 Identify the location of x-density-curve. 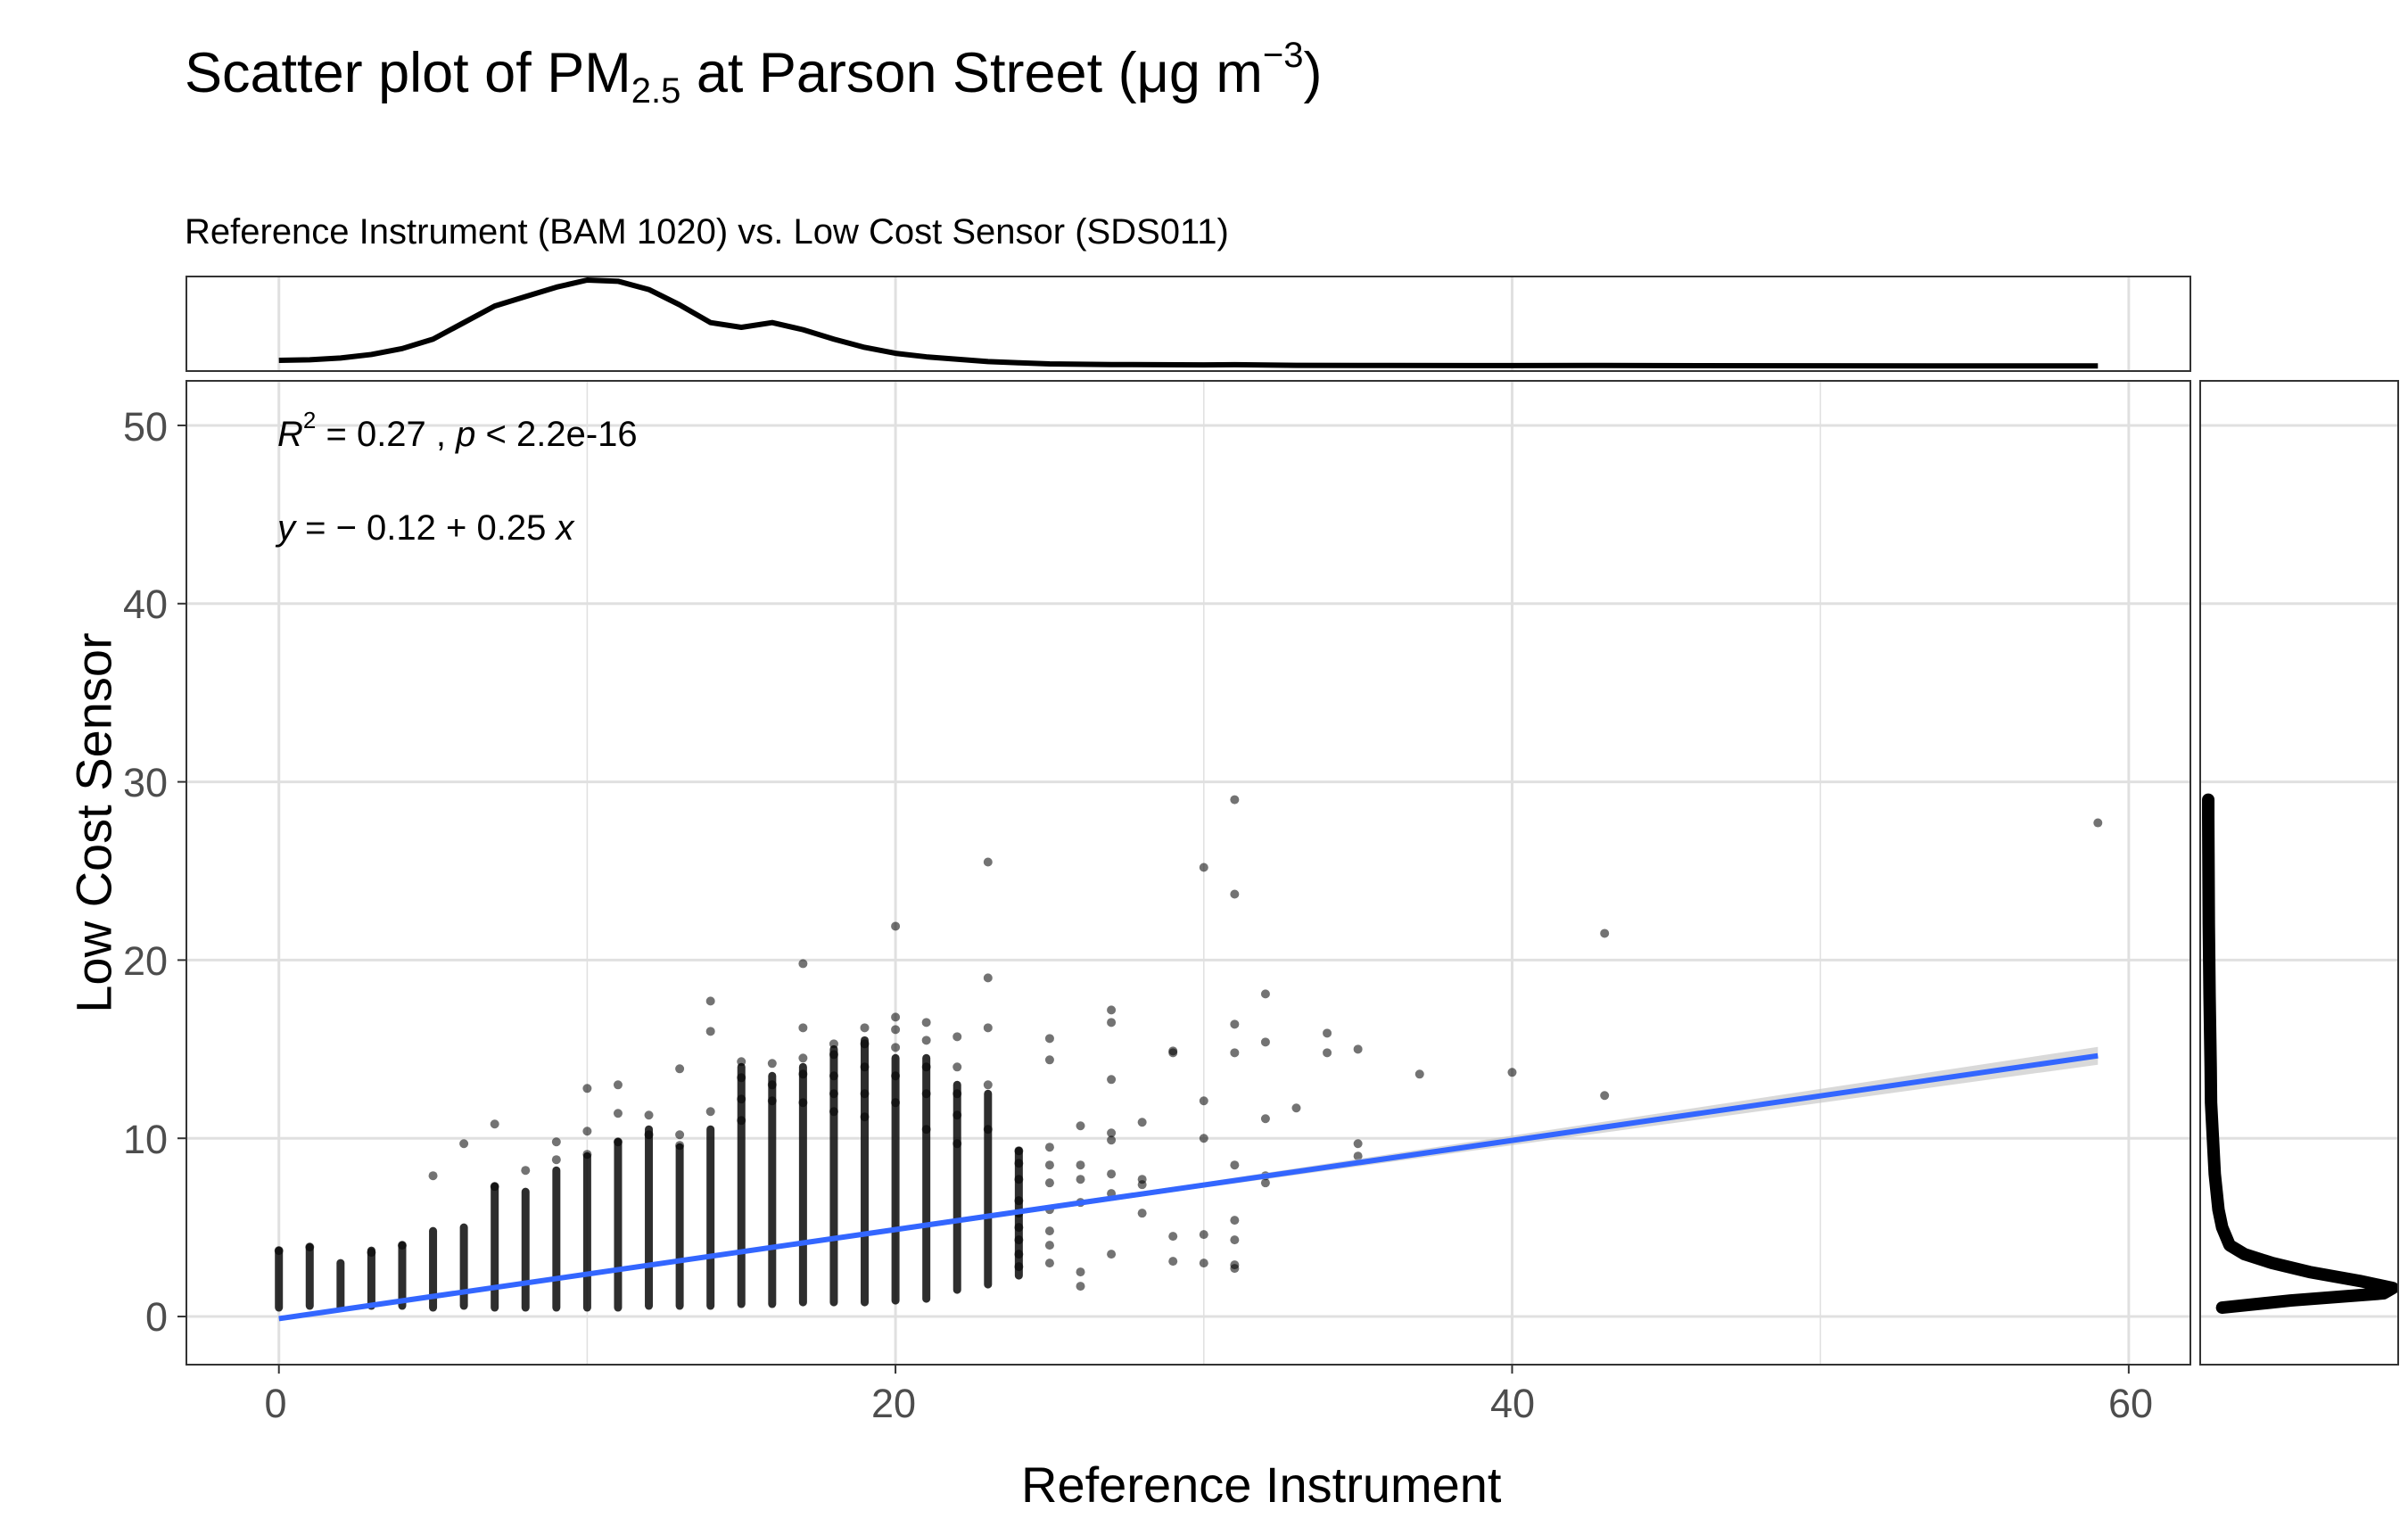
(1188, 323).